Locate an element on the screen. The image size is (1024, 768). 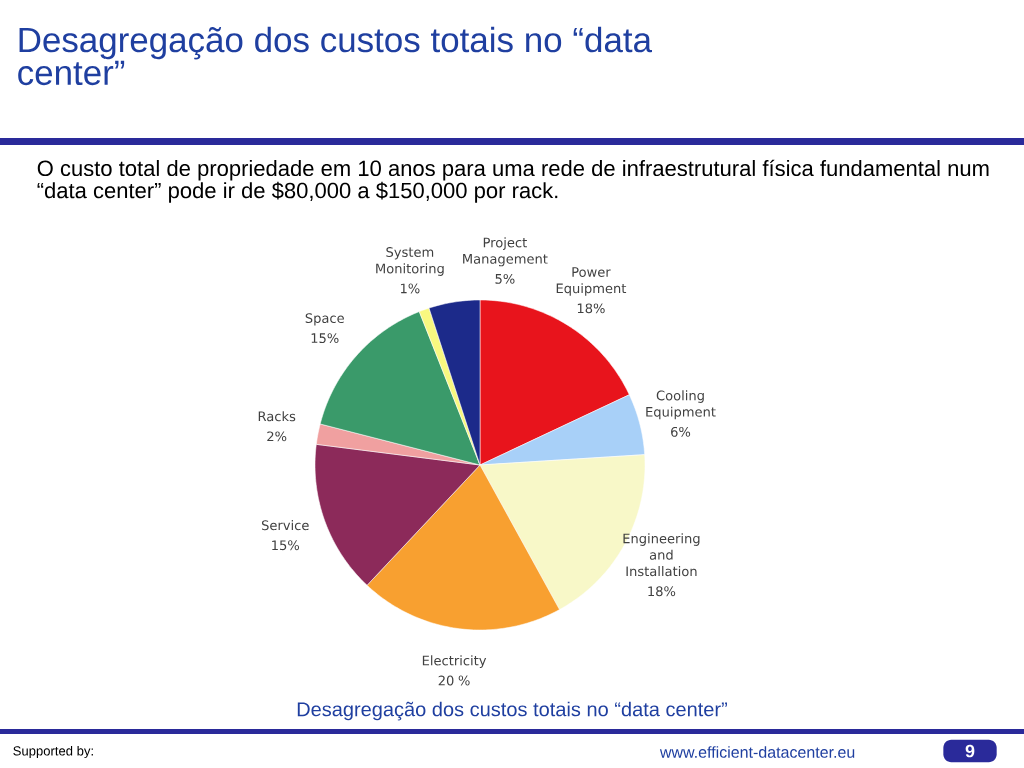
chart-title: Desagregação dos custos totais no “data center” is located at coordinates (335, 56).